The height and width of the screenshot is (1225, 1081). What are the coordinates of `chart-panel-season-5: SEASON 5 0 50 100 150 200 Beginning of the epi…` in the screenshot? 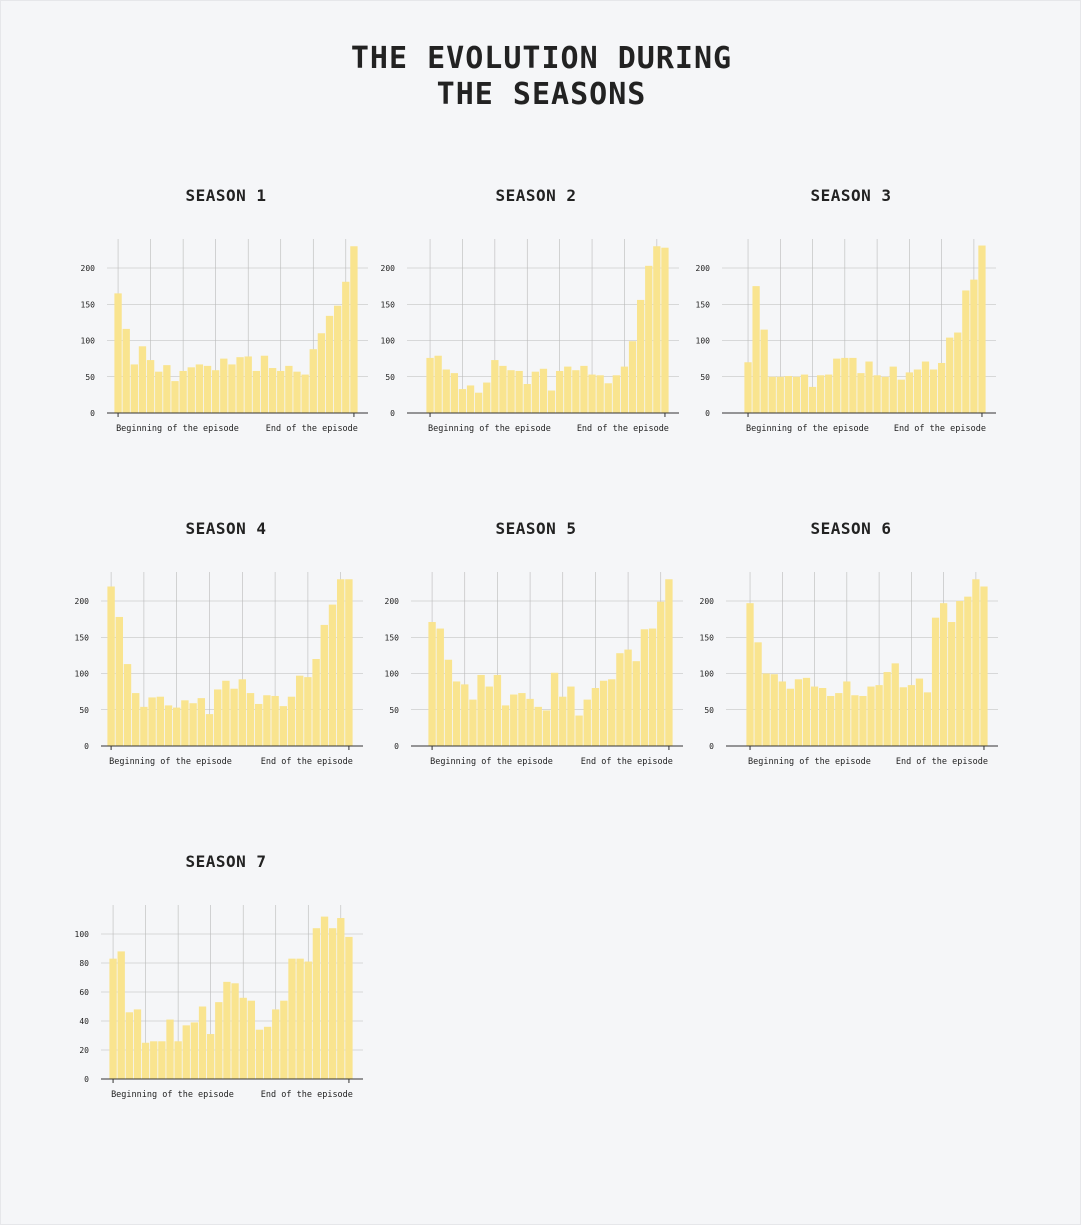 It's located at (548, 649).